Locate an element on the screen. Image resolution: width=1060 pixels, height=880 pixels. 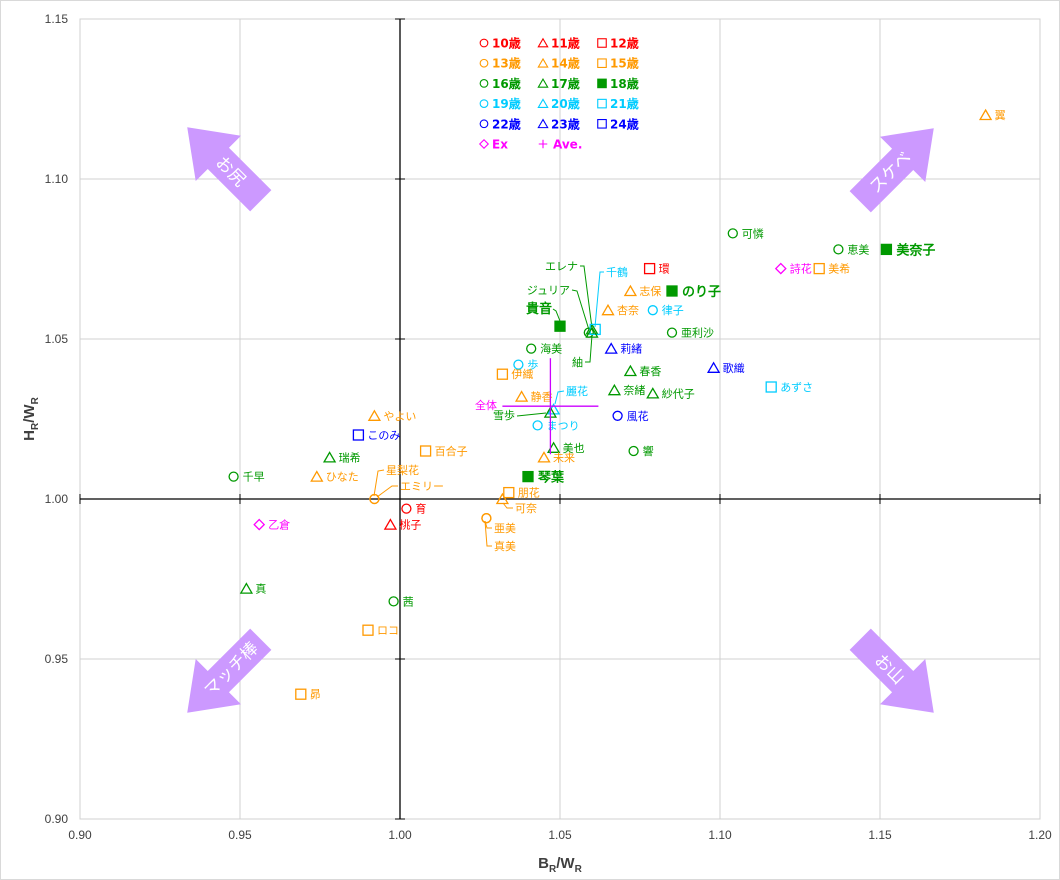
data-point: あずさ is located at coordinates (789, 387).